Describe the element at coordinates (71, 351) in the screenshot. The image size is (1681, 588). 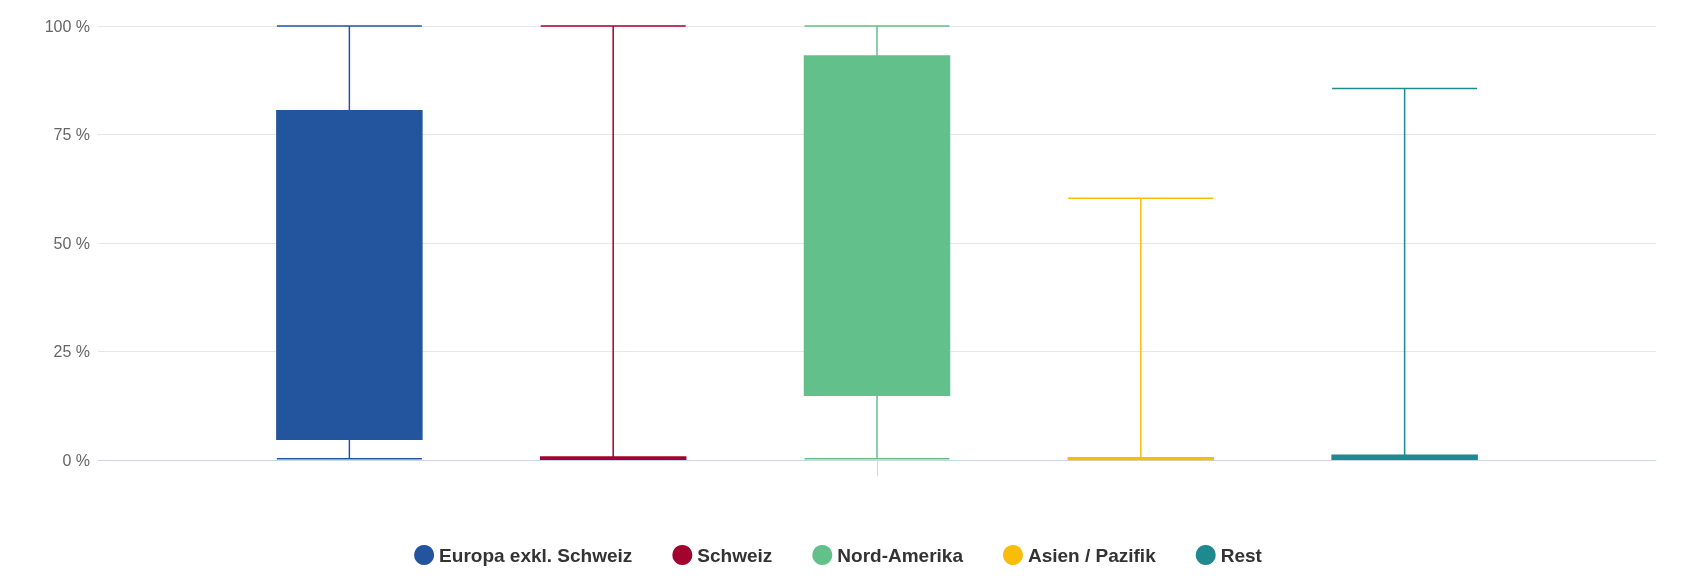
I see `y-tick-label: 25 %` at that location.